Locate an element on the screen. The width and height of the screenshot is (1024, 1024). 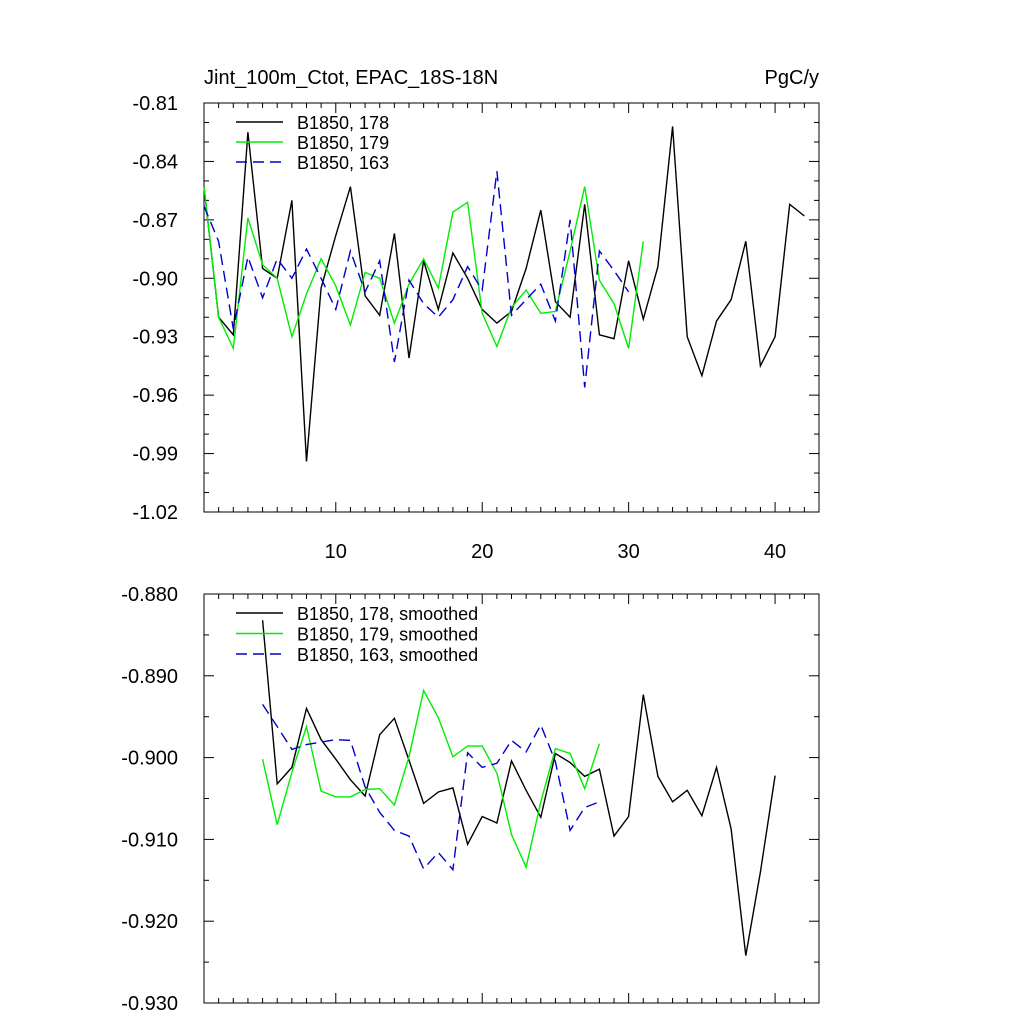
y-tick-label: -0.930 is located at coordinates (149, 1004).